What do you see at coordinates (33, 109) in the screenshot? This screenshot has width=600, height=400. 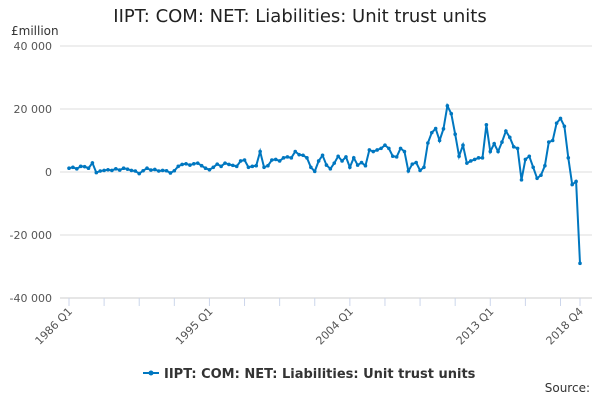 I see `y-tick-label: 20 000` at bounding box center [33, 109].